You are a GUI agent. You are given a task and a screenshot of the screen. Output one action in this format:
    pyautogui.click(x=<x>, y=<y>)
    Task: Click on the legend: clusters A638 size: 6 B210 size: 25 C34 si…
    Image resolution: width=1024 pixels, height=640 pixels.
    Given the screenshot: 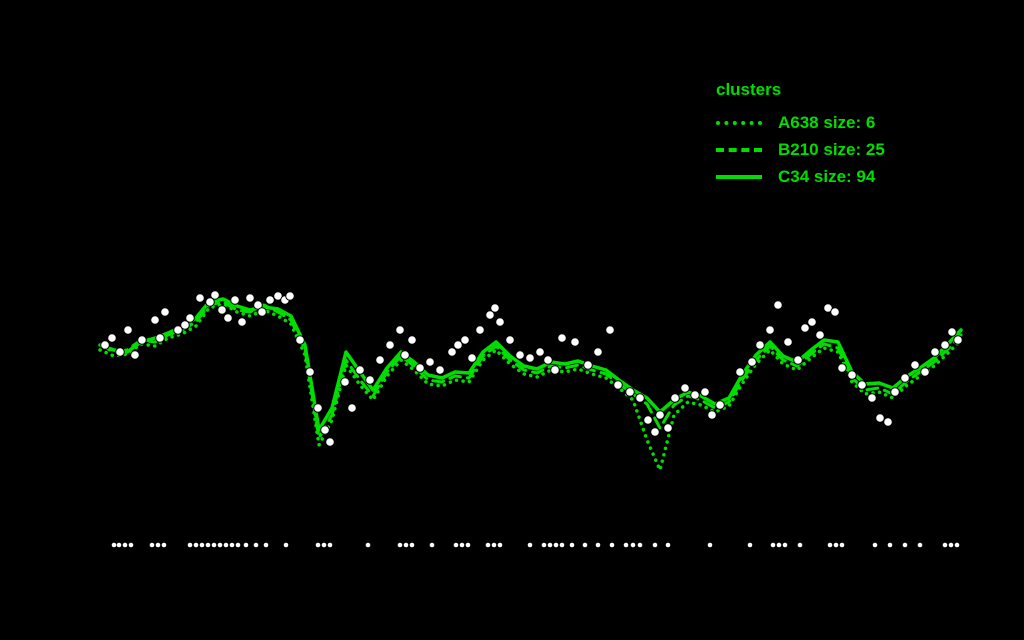 What is the action you would take?
    pyautogui.click(x=800, y=135)
    